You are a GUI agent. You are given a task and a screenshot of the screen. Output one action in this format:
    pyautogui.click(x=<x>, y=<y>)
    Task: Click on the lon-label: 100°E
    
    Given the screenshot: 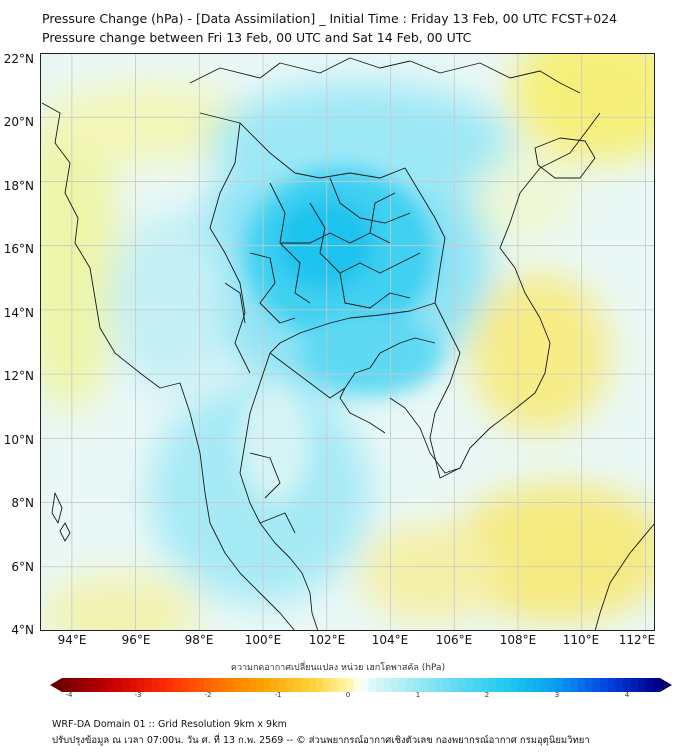 What is the action you would take?
    pyautogui.click(x=263, y=640)
    